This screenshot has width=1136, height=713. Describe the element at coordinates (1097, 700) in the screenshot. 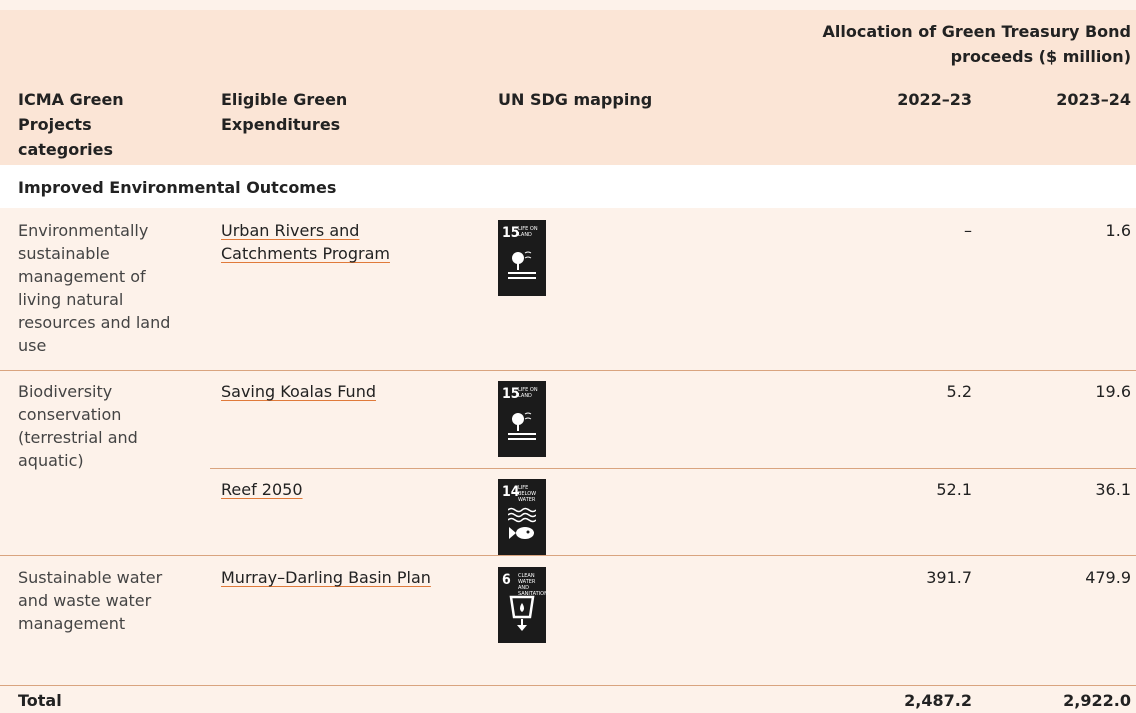

I see `total-value: 2,922.0` at that location.